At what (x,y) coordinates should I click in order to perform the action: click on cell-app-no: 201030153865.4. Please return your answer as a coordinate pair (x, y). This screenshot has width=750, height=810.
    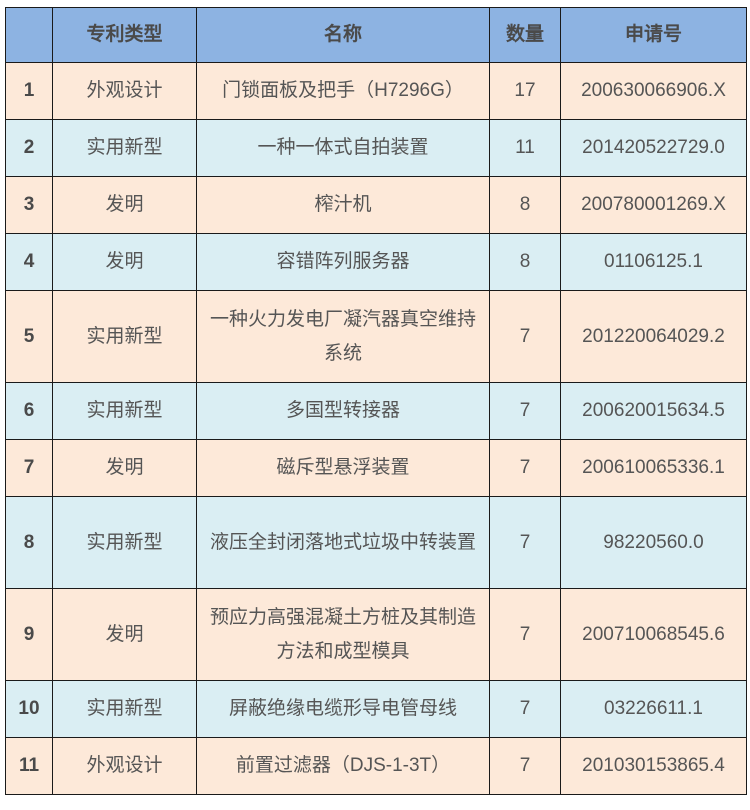
    Looking at the image, I should click on (653, 766).